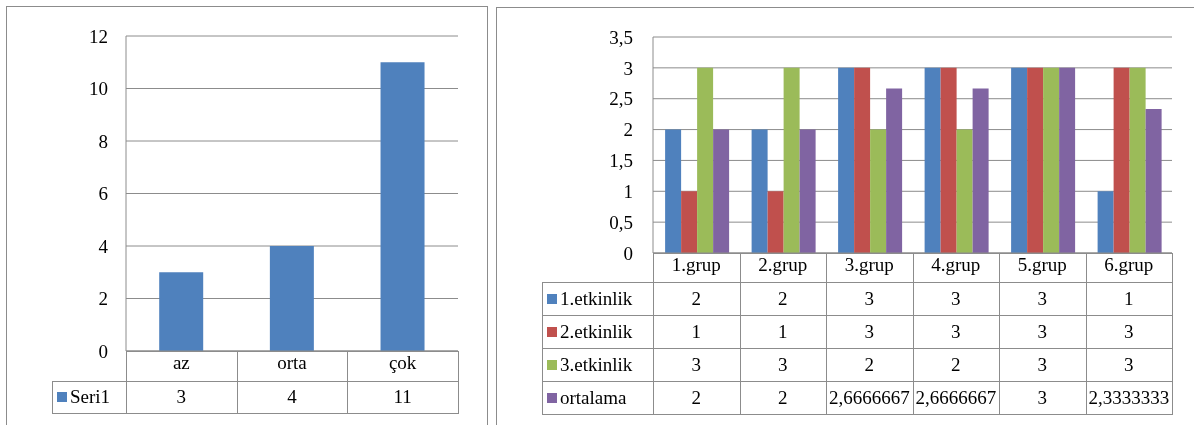 The image size is (1194, 425). Describe the element at coordinates (1129, 397) in the screenshot. I see `data-label: 2,3333333` at that location.